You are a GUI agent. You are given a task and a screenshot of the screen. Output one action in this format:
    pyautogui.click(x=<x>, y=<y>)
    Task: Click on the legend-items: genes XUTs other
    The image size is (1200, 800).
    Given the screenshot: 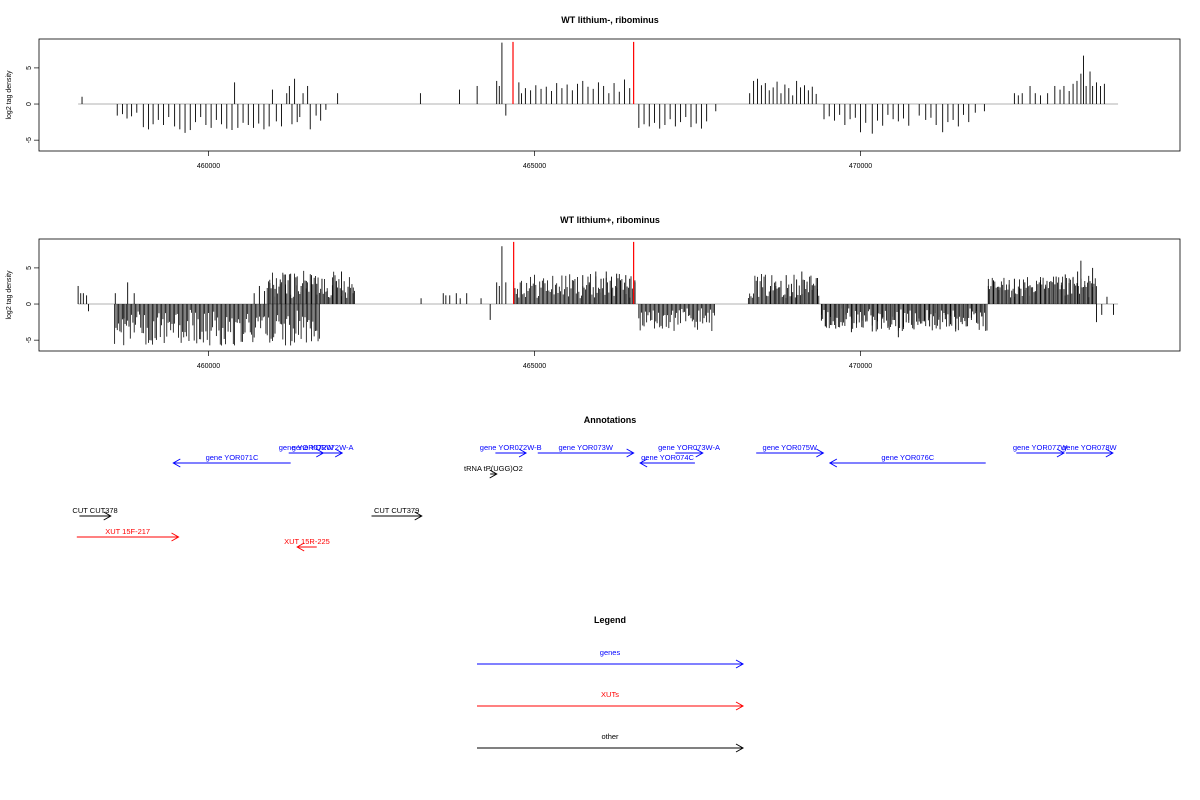 What is the action you would take?
    pyautogui.click(x=611, y=700)
    